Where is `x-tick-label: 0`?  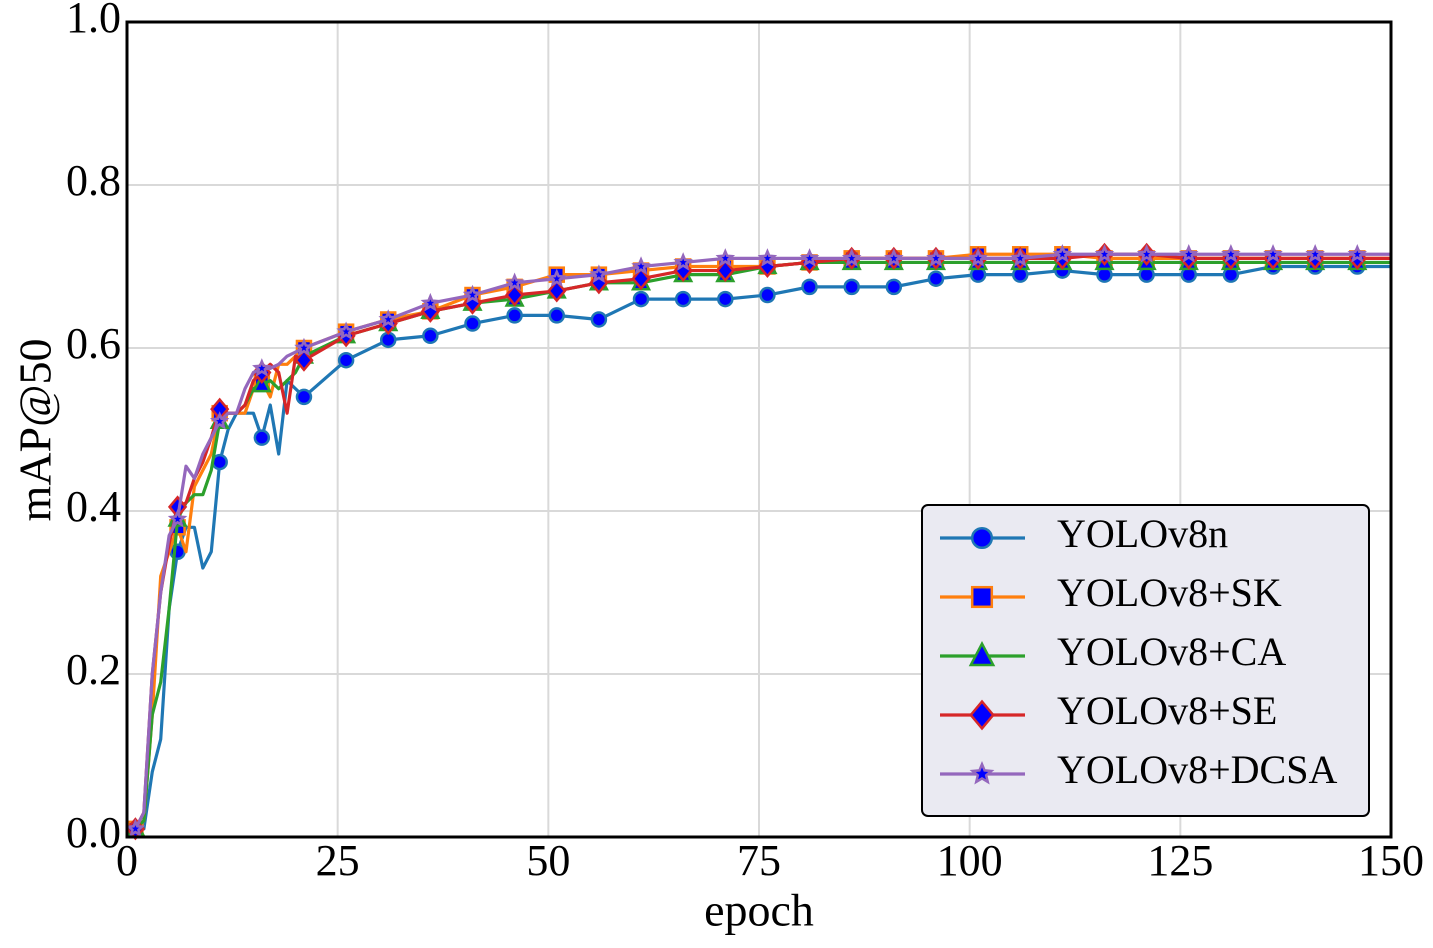
x-tick-label: 0 is located at coordinates (127, 860).